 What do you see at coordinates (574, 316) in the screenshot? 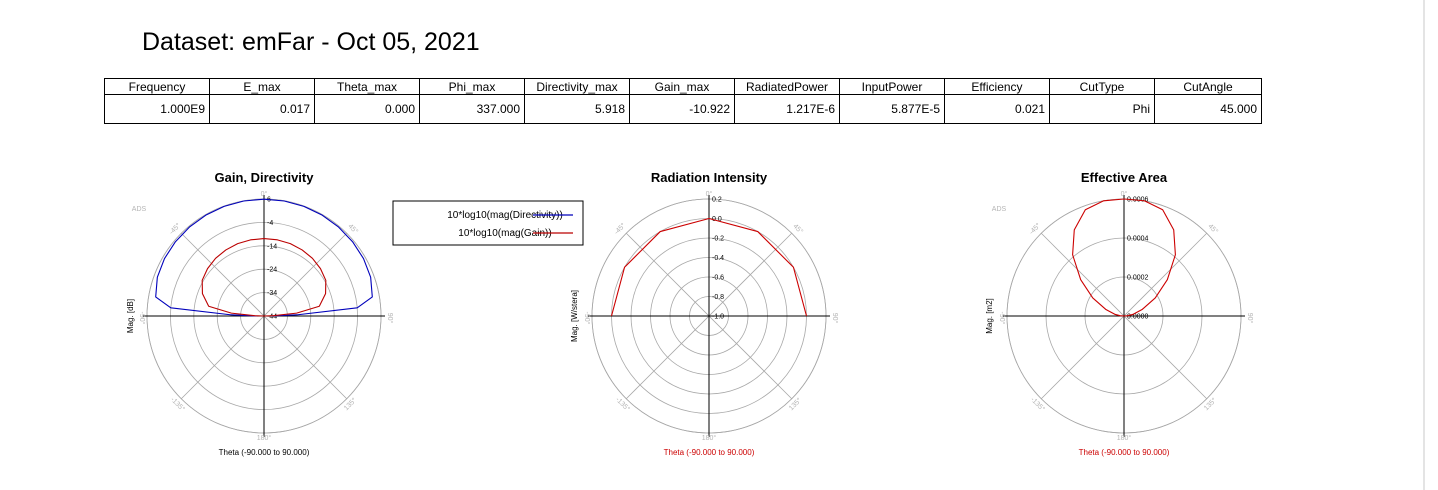
I see `y-axis-label: Mag. [W/stera]` at bounding box center [574, 316].